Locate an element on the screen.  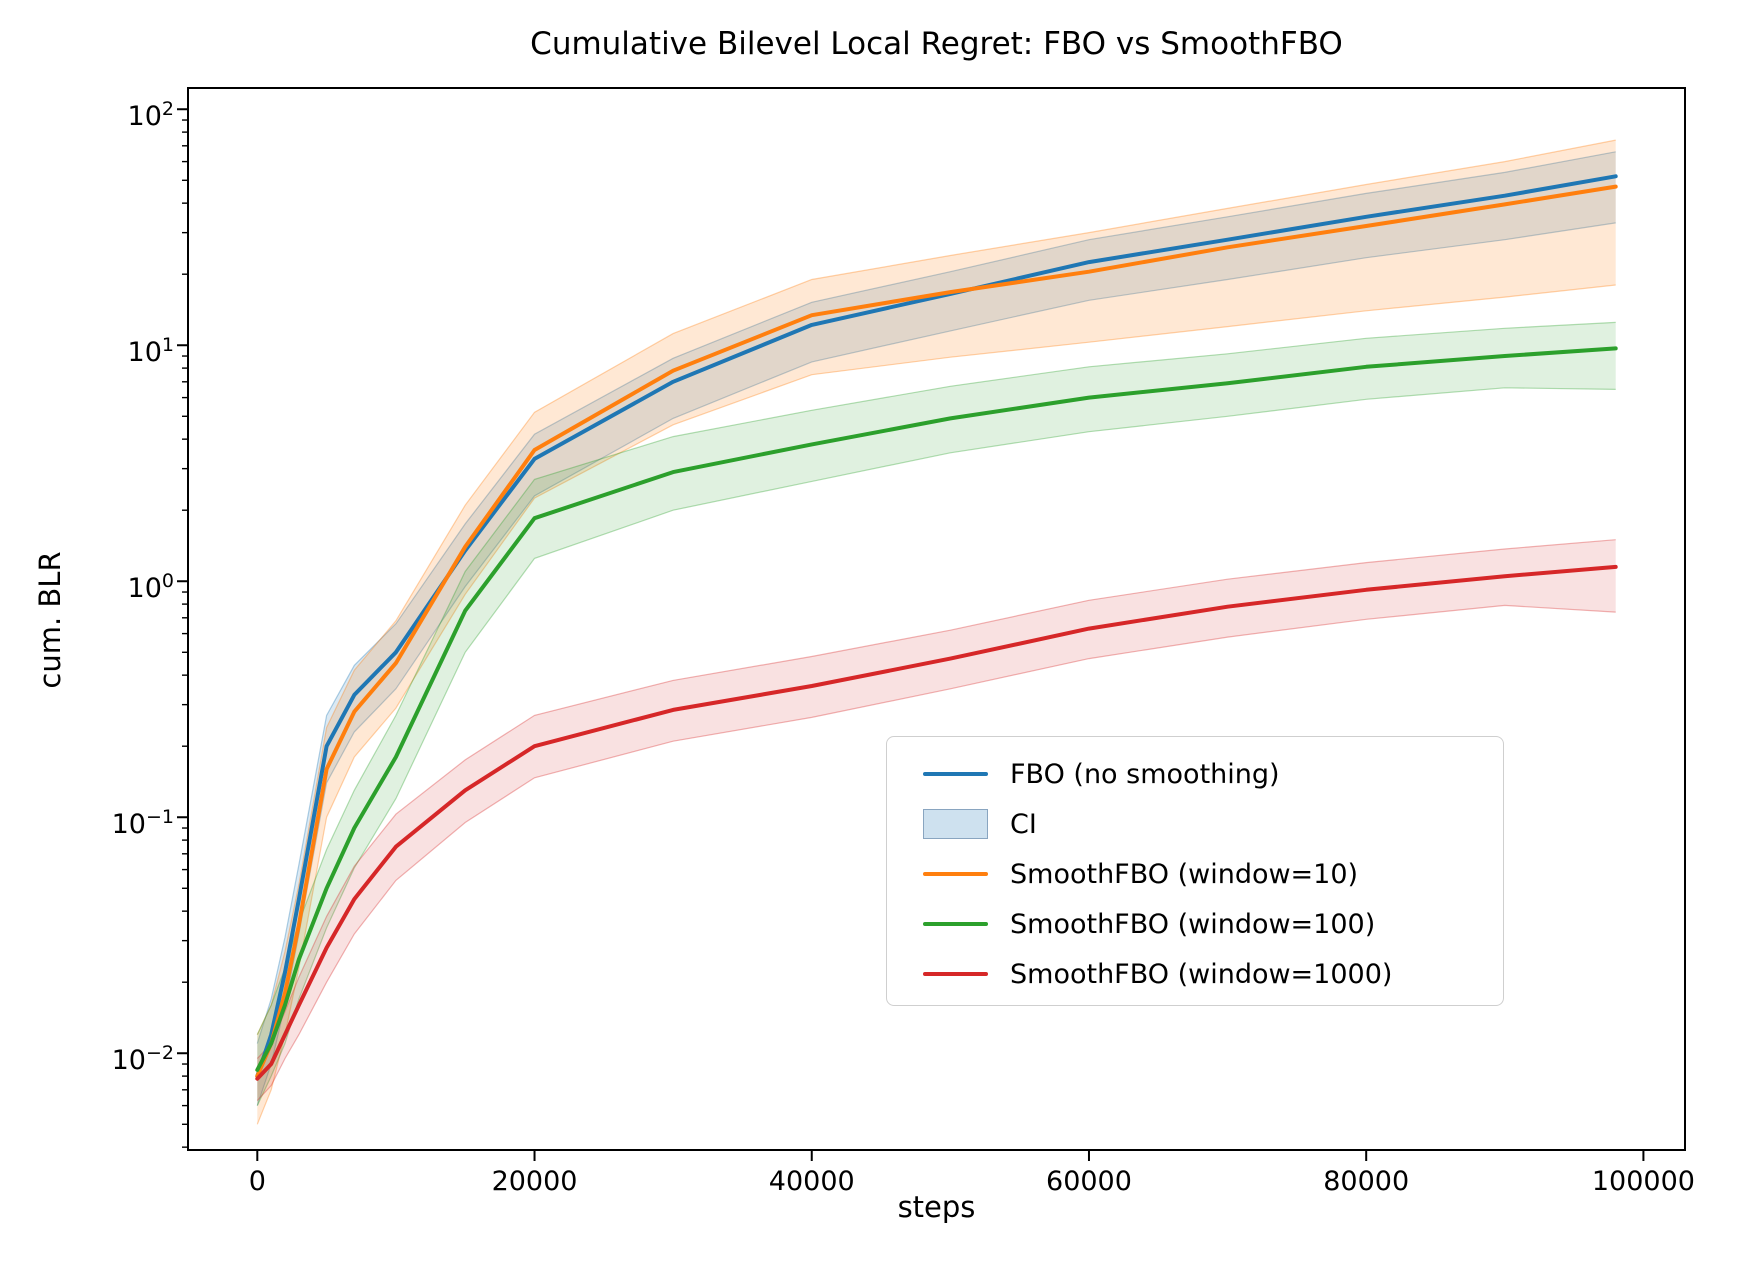
y-tick-label: 10² is located at coordinates (150, 115).